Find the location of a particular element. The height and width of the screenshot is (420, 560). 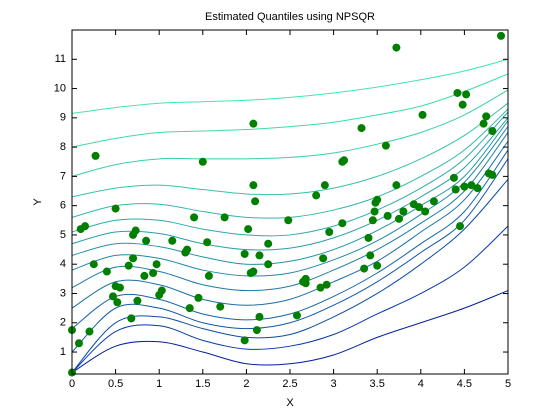

y-tick-label: 2 is located at coordinates (63, 323).